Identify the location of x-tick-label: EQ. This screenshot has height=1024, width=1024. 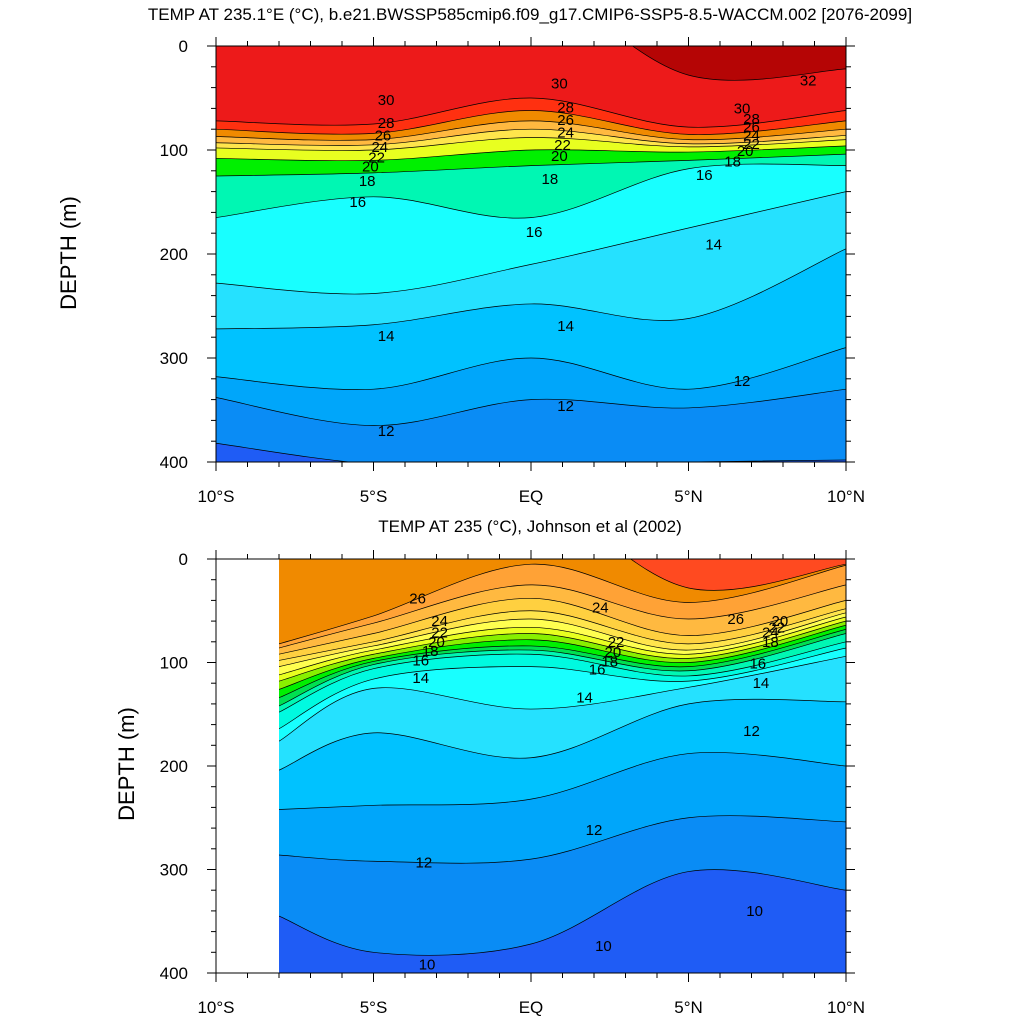
(531, 1007).